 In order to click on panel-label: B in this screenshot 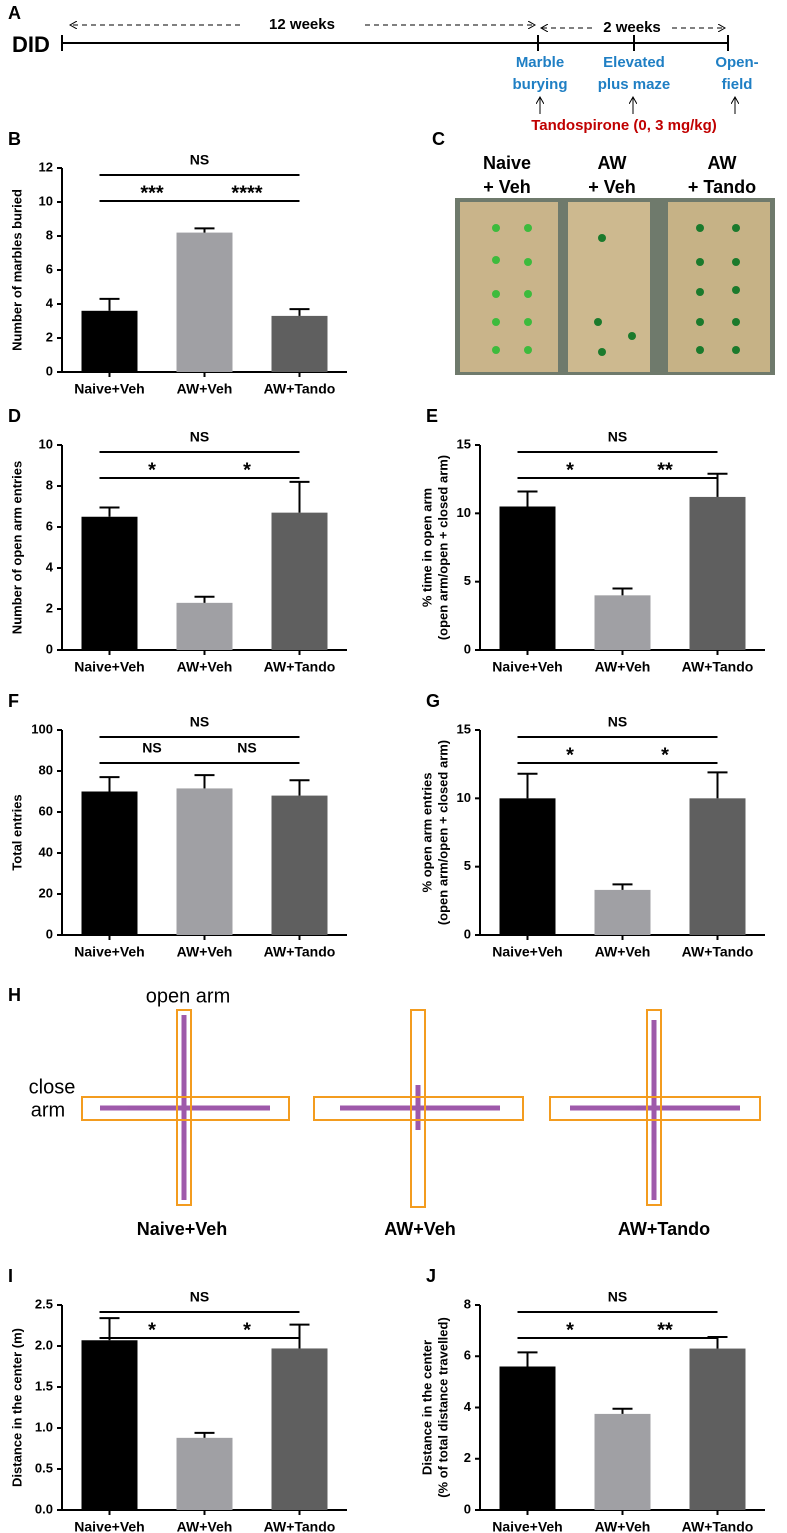, I will do `click(14, 139)`.